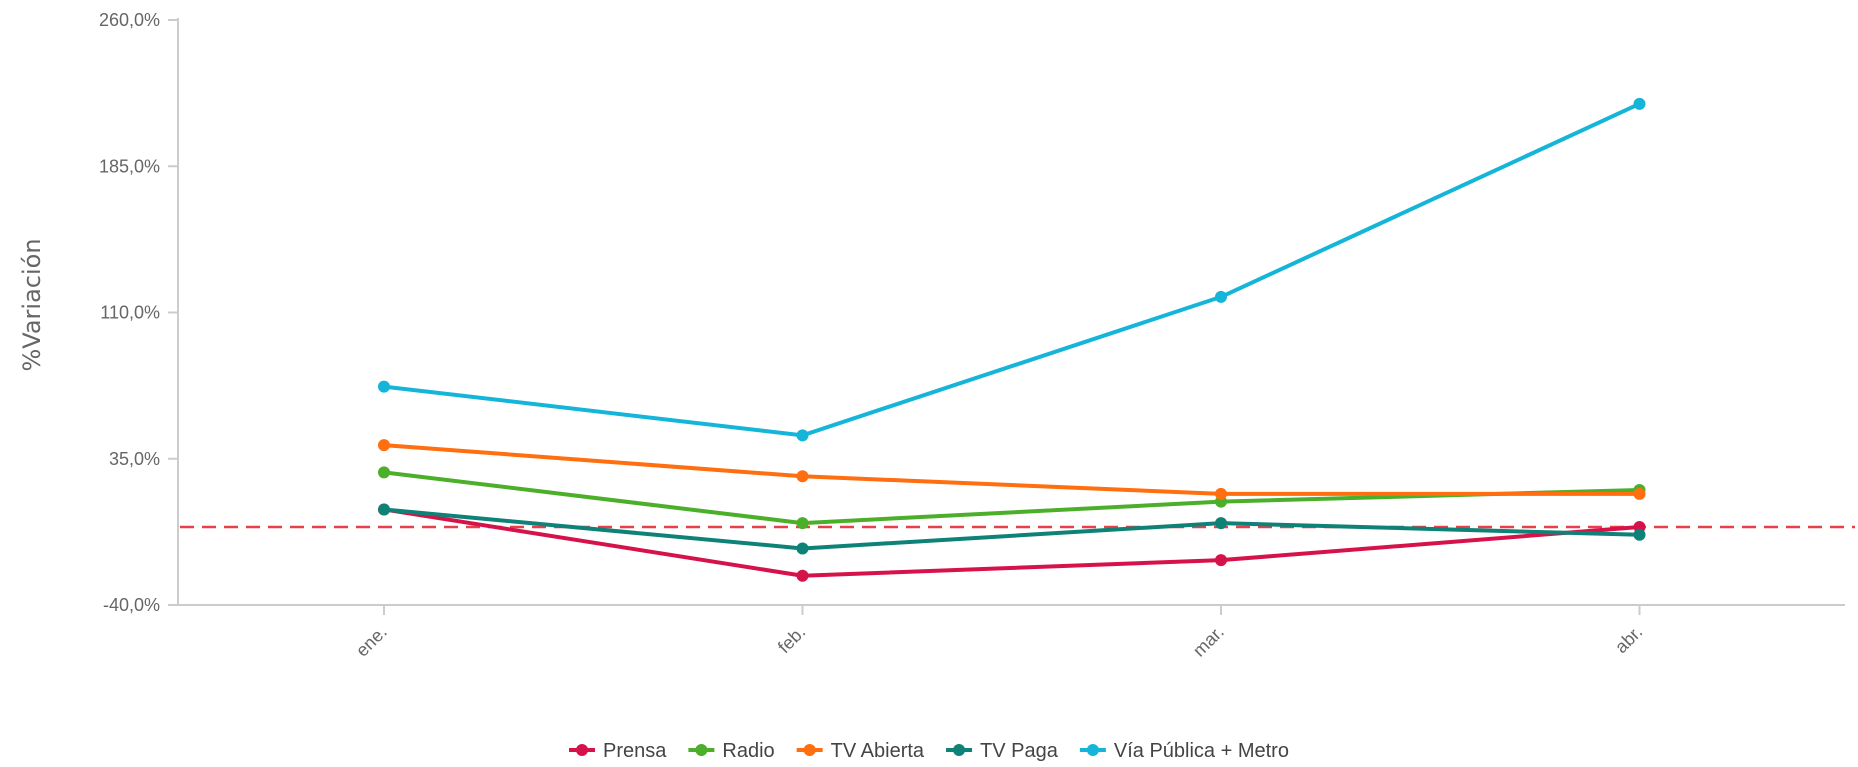  I want to click on y-tick-label: 185,0%, so click(129, 166).